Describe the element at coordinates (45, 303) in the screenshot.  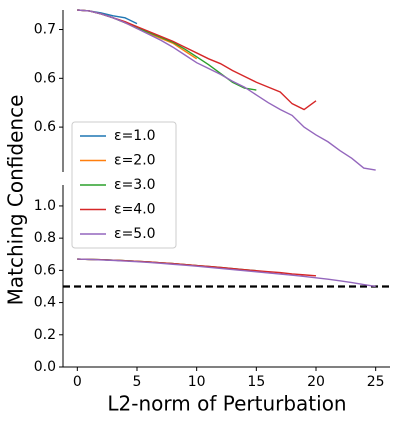
I see `y-tick-label: 0.4` at that location.